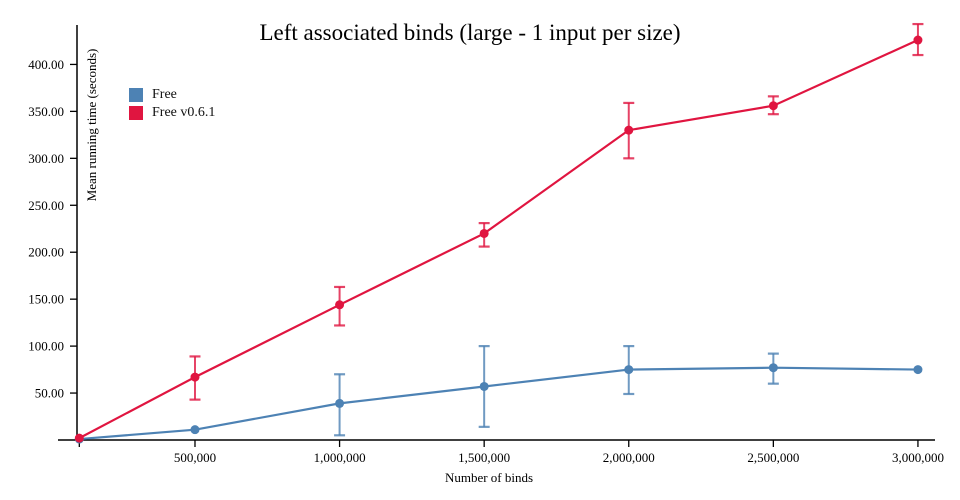 The height and width of the screenshot is (500, 960). I want to click on y-tick-label: 150.00, so click(46, 299).